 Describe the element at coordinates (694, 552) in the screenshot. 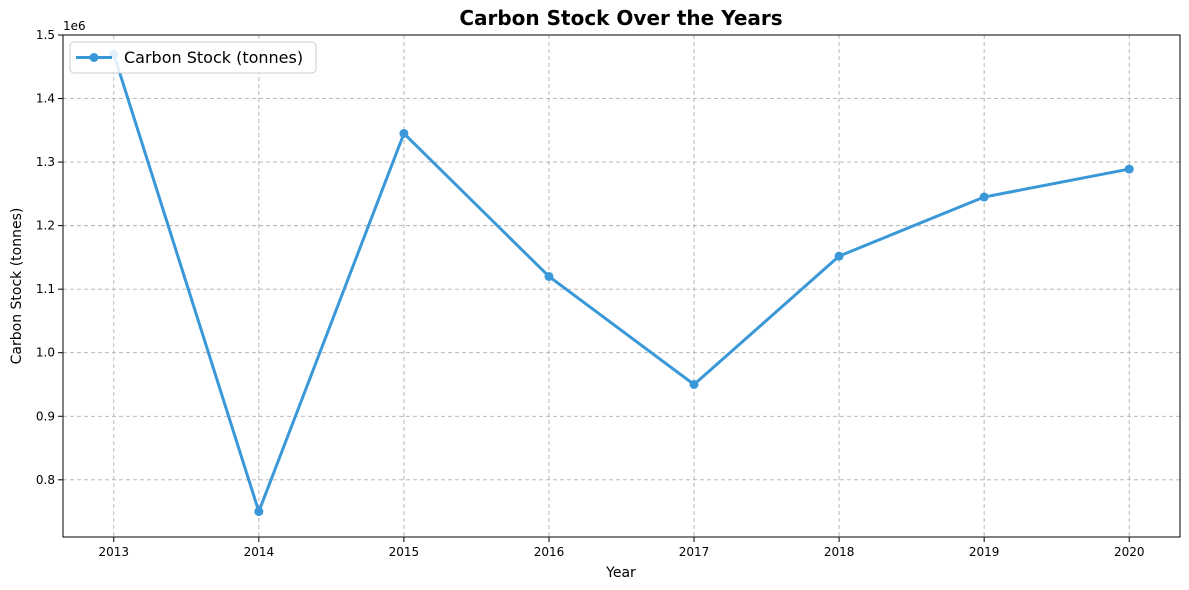

I see `x-tick-label: 2017` at that location.